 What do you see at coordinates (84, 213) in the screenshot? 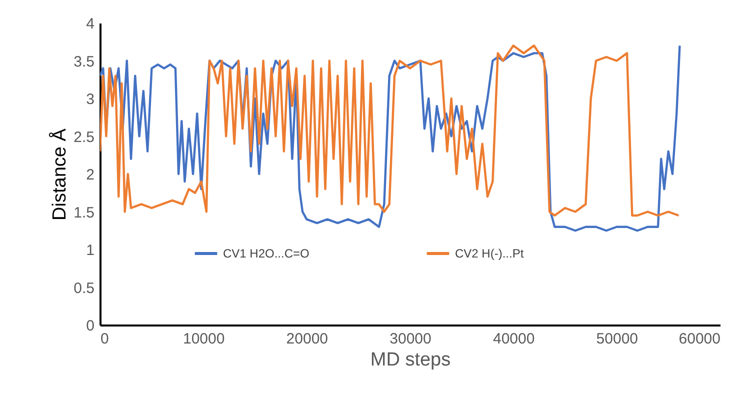
I see `y-tick-label: 1.5` at bounding box center [84, 213].